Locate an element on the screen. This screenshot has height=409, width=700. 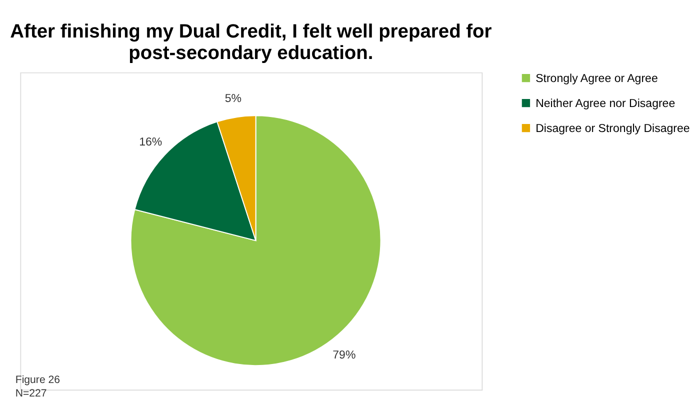
chart-title: After finishing my Dual Credit, I felt well prepared for post-secondary education. is located at coordinates (251, 43).